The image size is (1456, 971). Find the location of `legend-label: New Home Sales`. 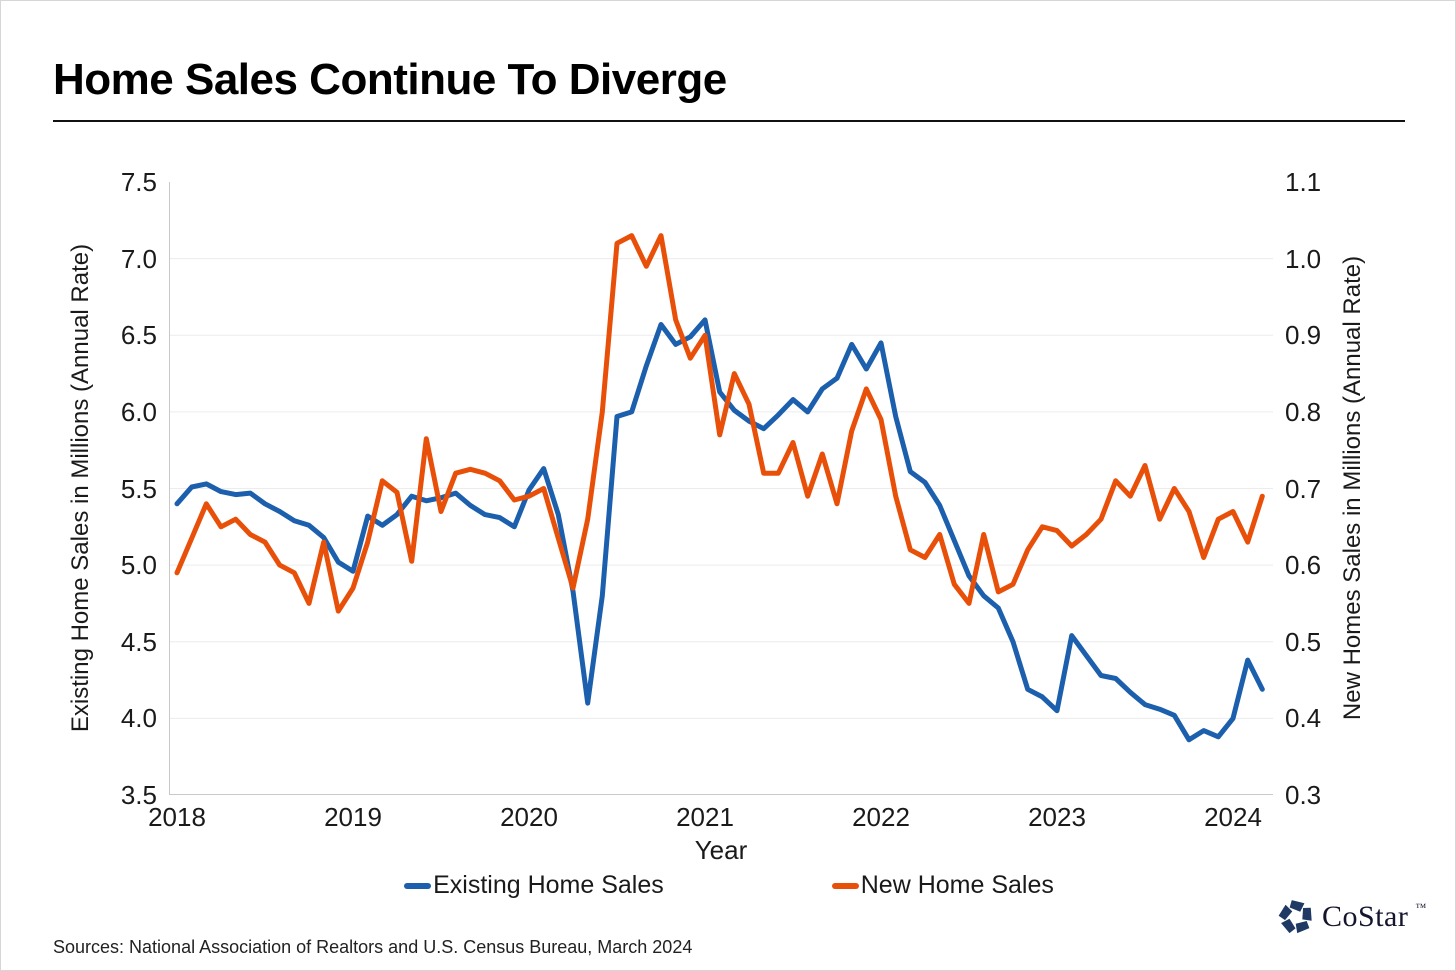

legend-label: New Home Sales is located at coordinates (957, 885).